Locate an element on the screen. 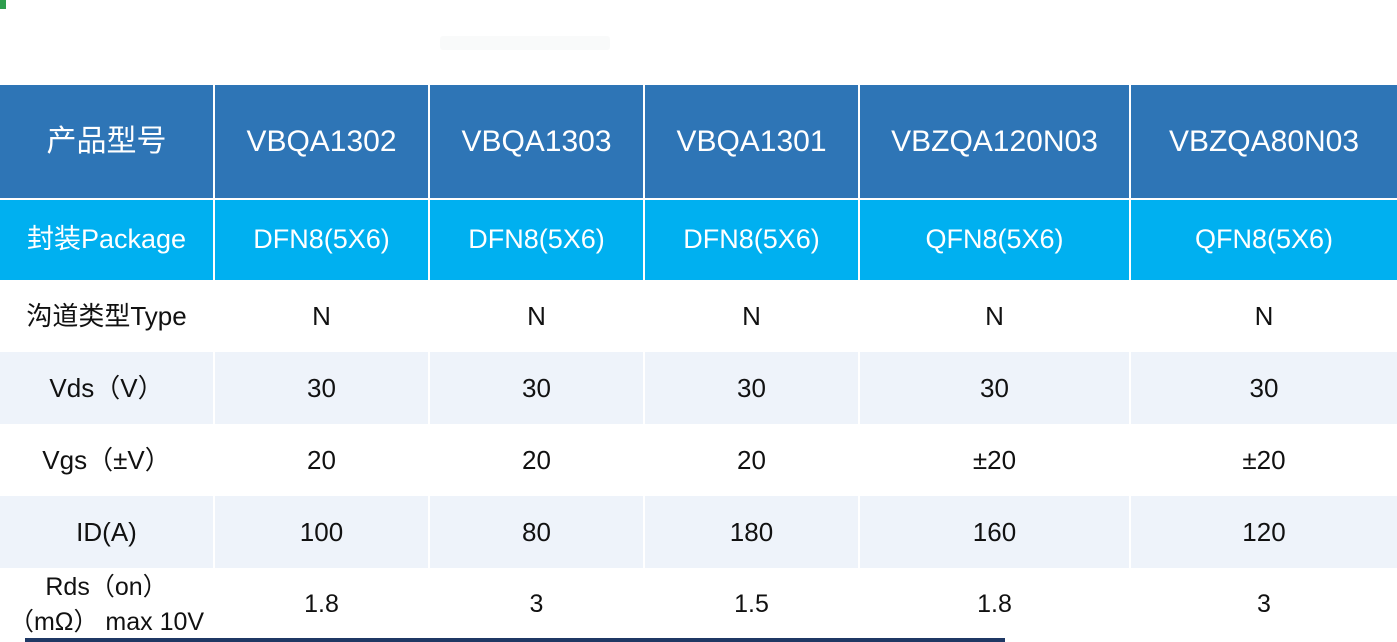 Image resolution: width=1397 pixels, height=642 pixels. cell-vds-5: 30 is located at coordinates (1264, 388).